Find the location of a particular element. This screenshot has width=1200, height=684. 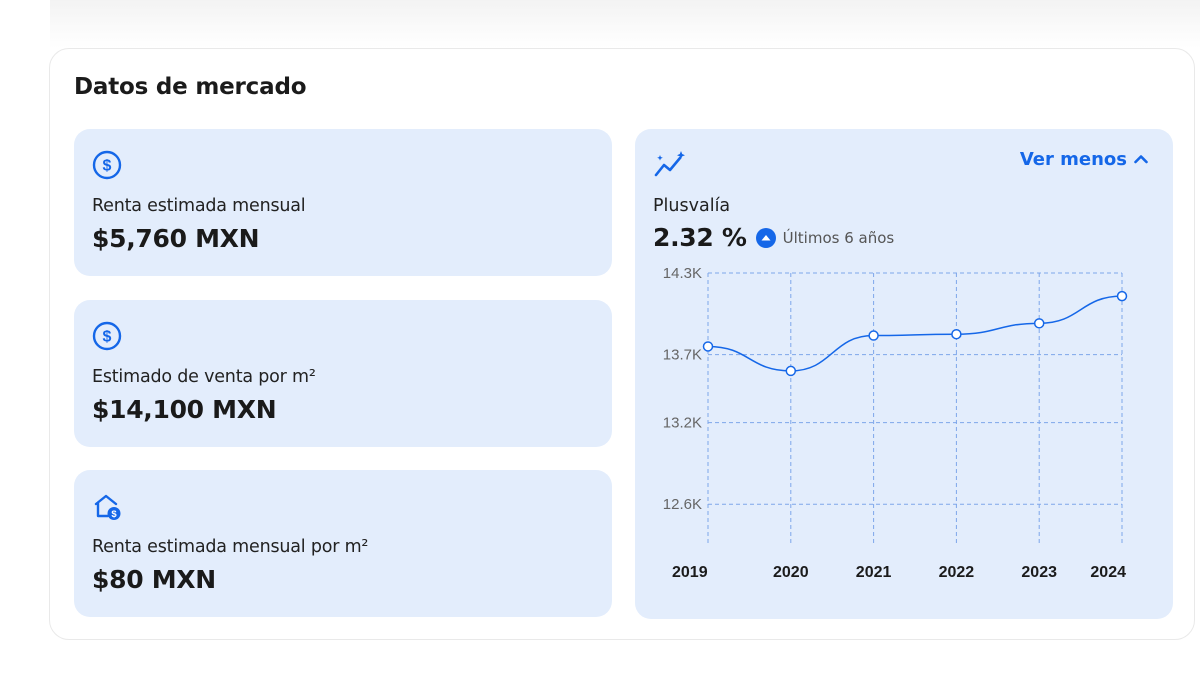

x-tick-label: 2020 is located at coordinates (791, 572).